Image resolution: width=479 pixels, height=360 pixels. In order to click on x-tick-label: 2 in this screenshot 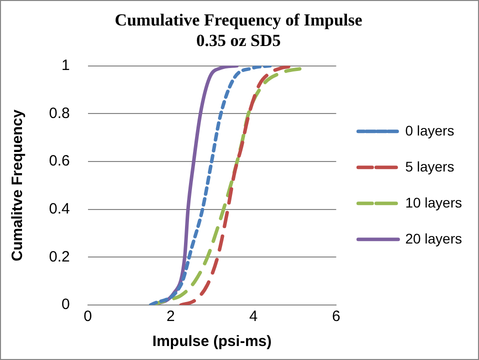, I will do `click(170, 317)`.